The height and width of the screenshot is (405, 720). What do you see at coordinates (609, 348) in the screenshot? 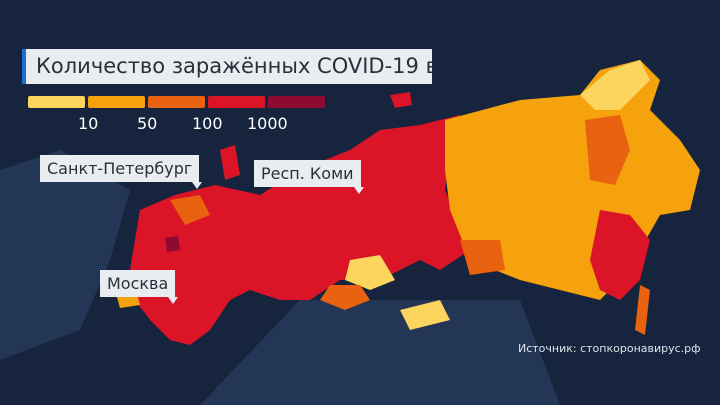
I see `source-text: Источник: стопкоронавирус.рф` at bounding box center [609, 348].